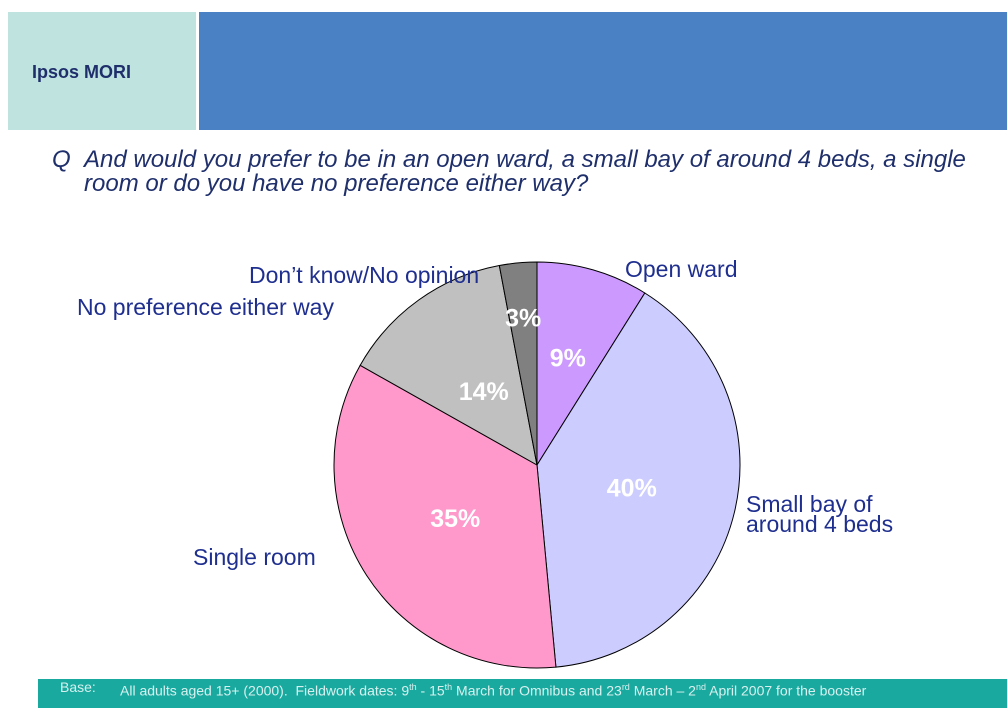 This screenshot has width=1007, height=708. What do you see at coordinates (523, 318) in the screenshot?
I see `slice-value-label: 3%` at bounding box center [523, 318].